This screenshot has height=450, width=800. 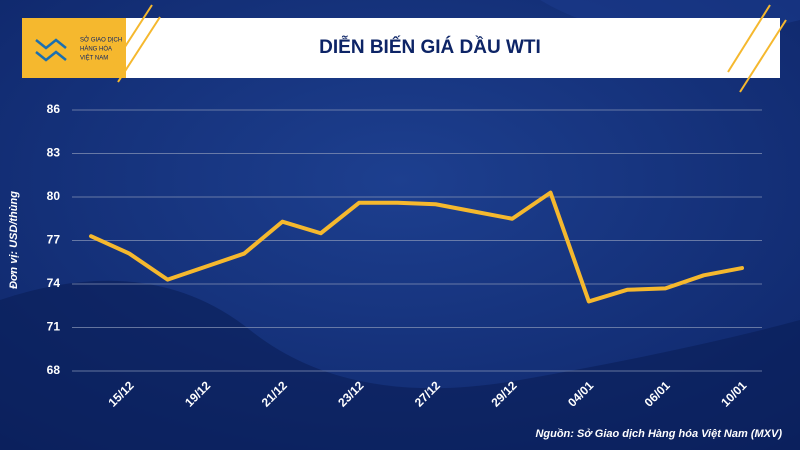 I want to click on logo-box, so click(x=74, y=48).